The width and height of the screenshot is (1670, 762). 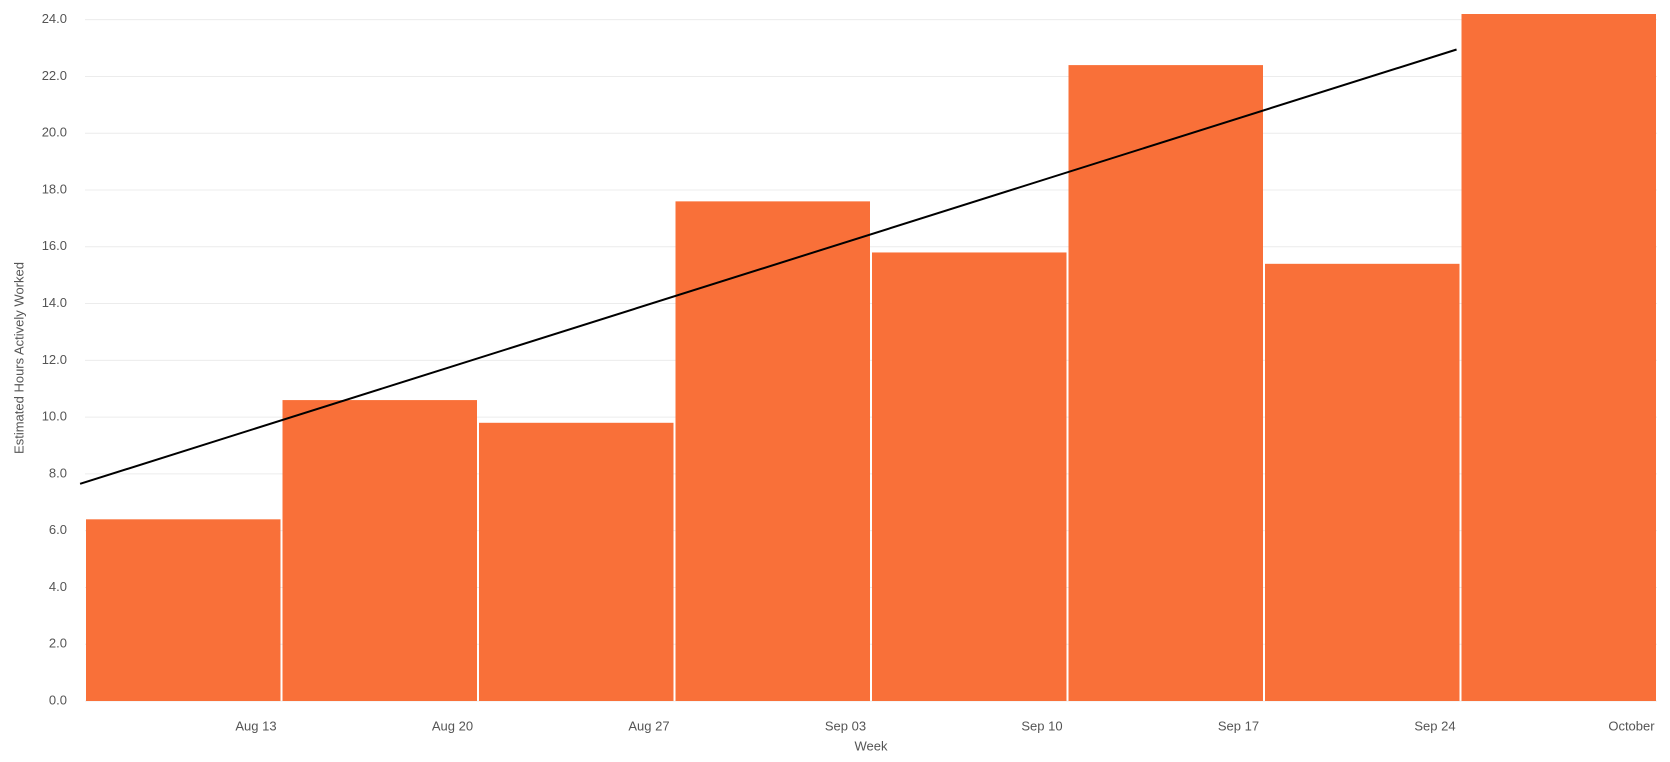 What do you see at coordinates (648, 725) in the screenshot?
I see `x-tick-label: Aug 27` at bounding box center [648, 725].